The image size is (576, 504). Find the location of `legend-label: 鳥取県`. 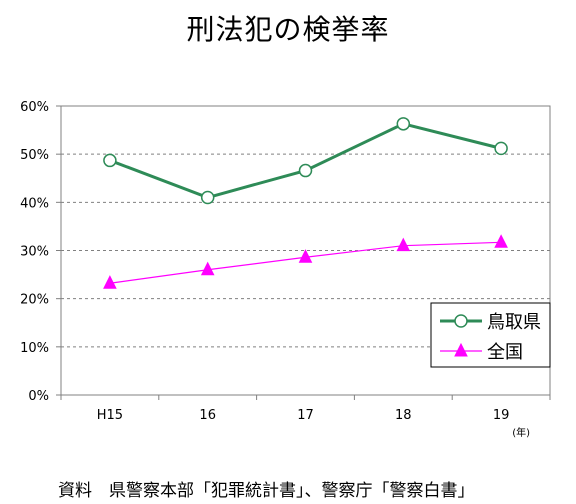

legend-label: 鳥取県 is located at coordinates (514, 322).